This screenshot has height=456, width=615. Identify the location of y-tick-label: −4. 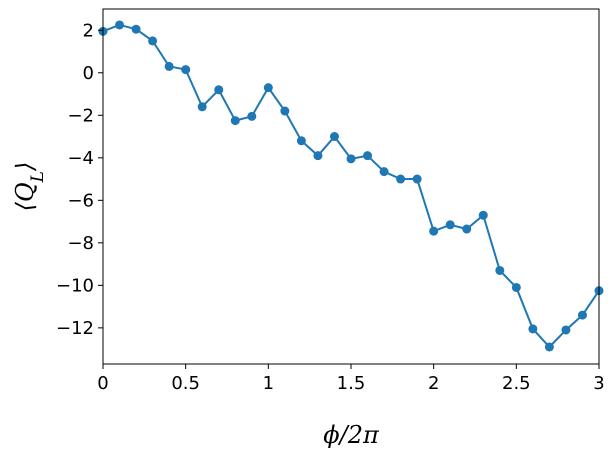
(80, 158).